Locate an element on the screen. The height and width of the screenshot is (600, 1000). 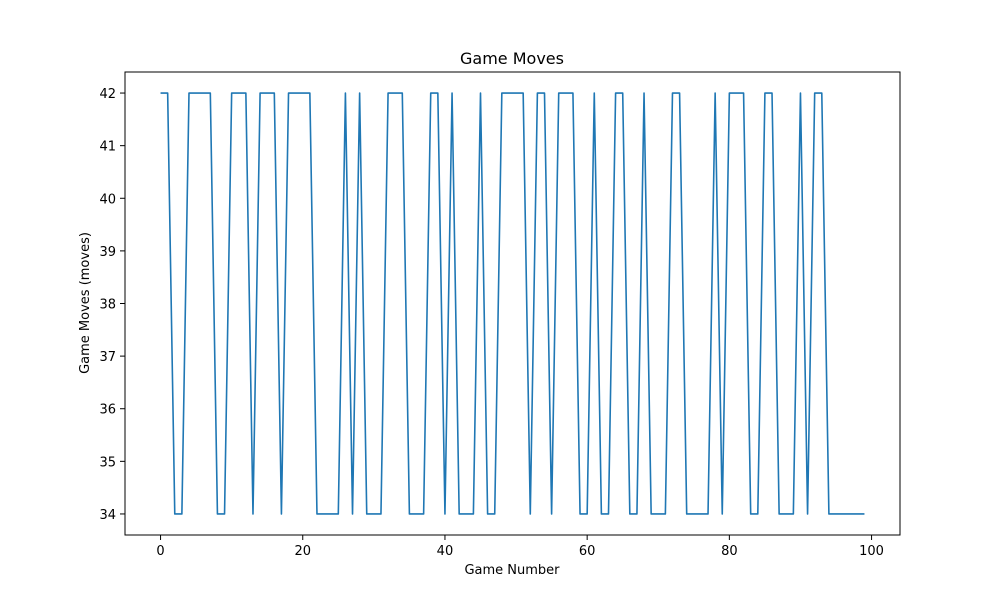
y-tick-label: 37 is located at coordinates (107, 357).